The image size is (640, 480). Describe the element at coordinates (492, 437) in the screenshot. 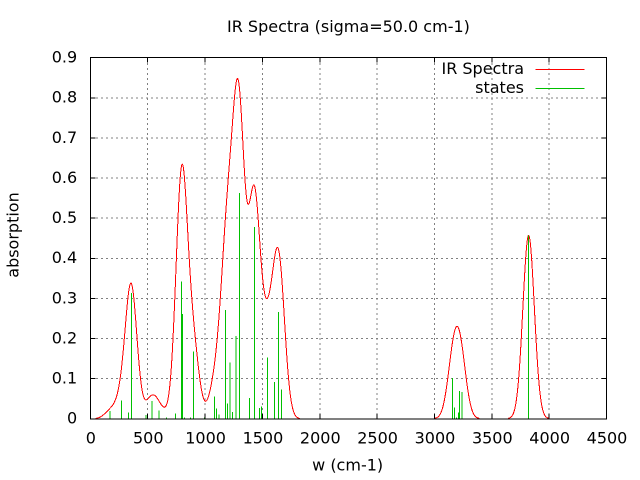

I see `x-tick-label: 3500` at that location.